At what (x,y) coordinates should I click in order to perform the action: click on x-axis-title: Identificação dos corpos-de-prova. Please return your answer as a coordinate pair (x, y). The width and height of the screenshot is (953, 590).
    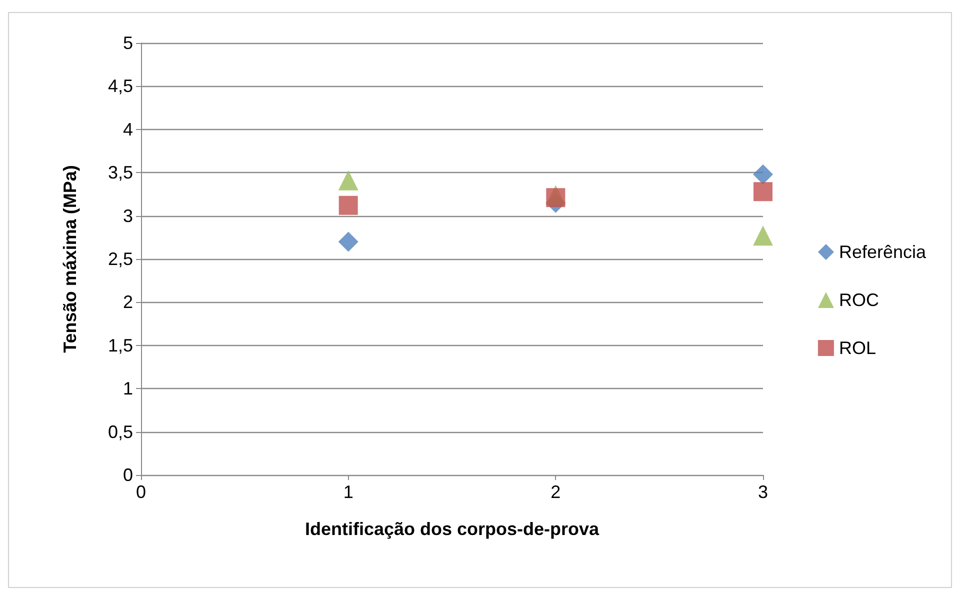
    Looking at the image, I should click on (452, 529).